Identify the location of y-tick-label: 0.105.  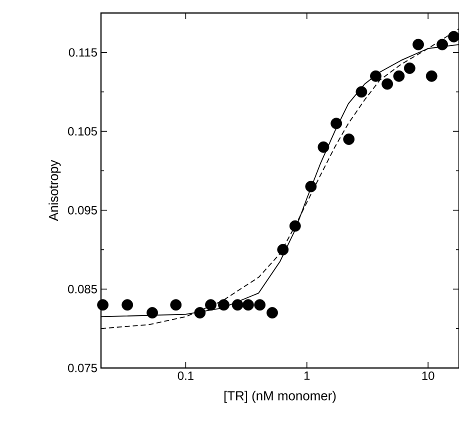
(82, 131).